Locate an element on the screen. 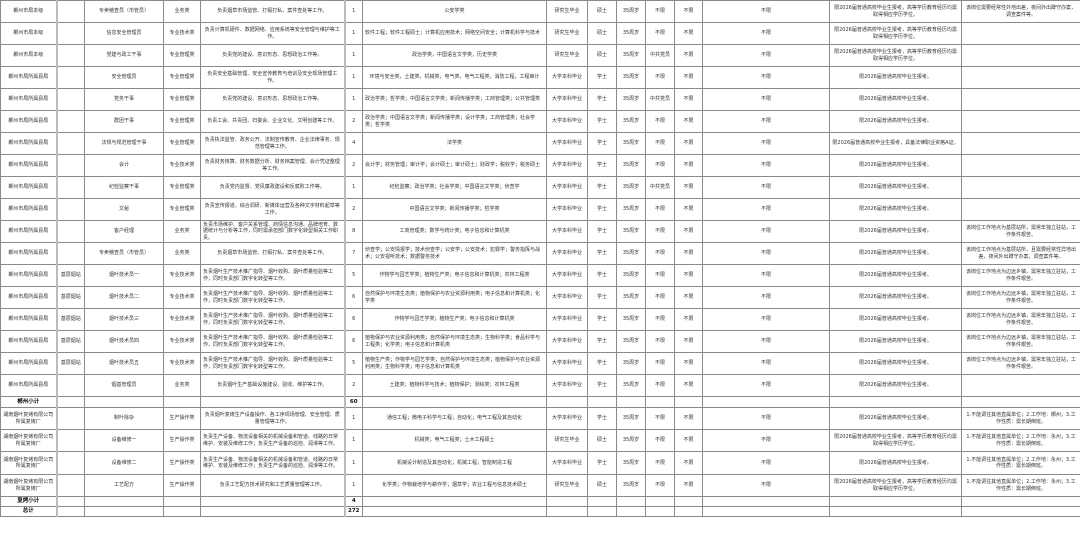  post-name-cell: 党建与政工干事 is located at coordinates (124, 55).